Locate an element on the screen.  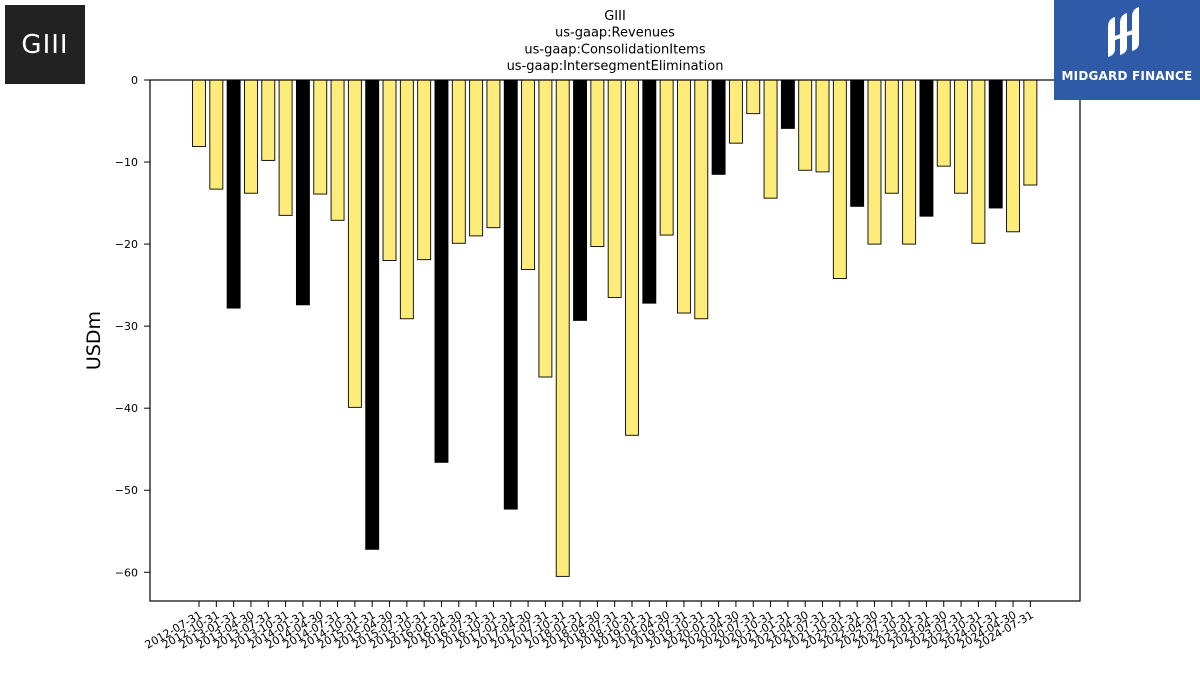
brand-mark-icon is located at coordinates (1123, 32).